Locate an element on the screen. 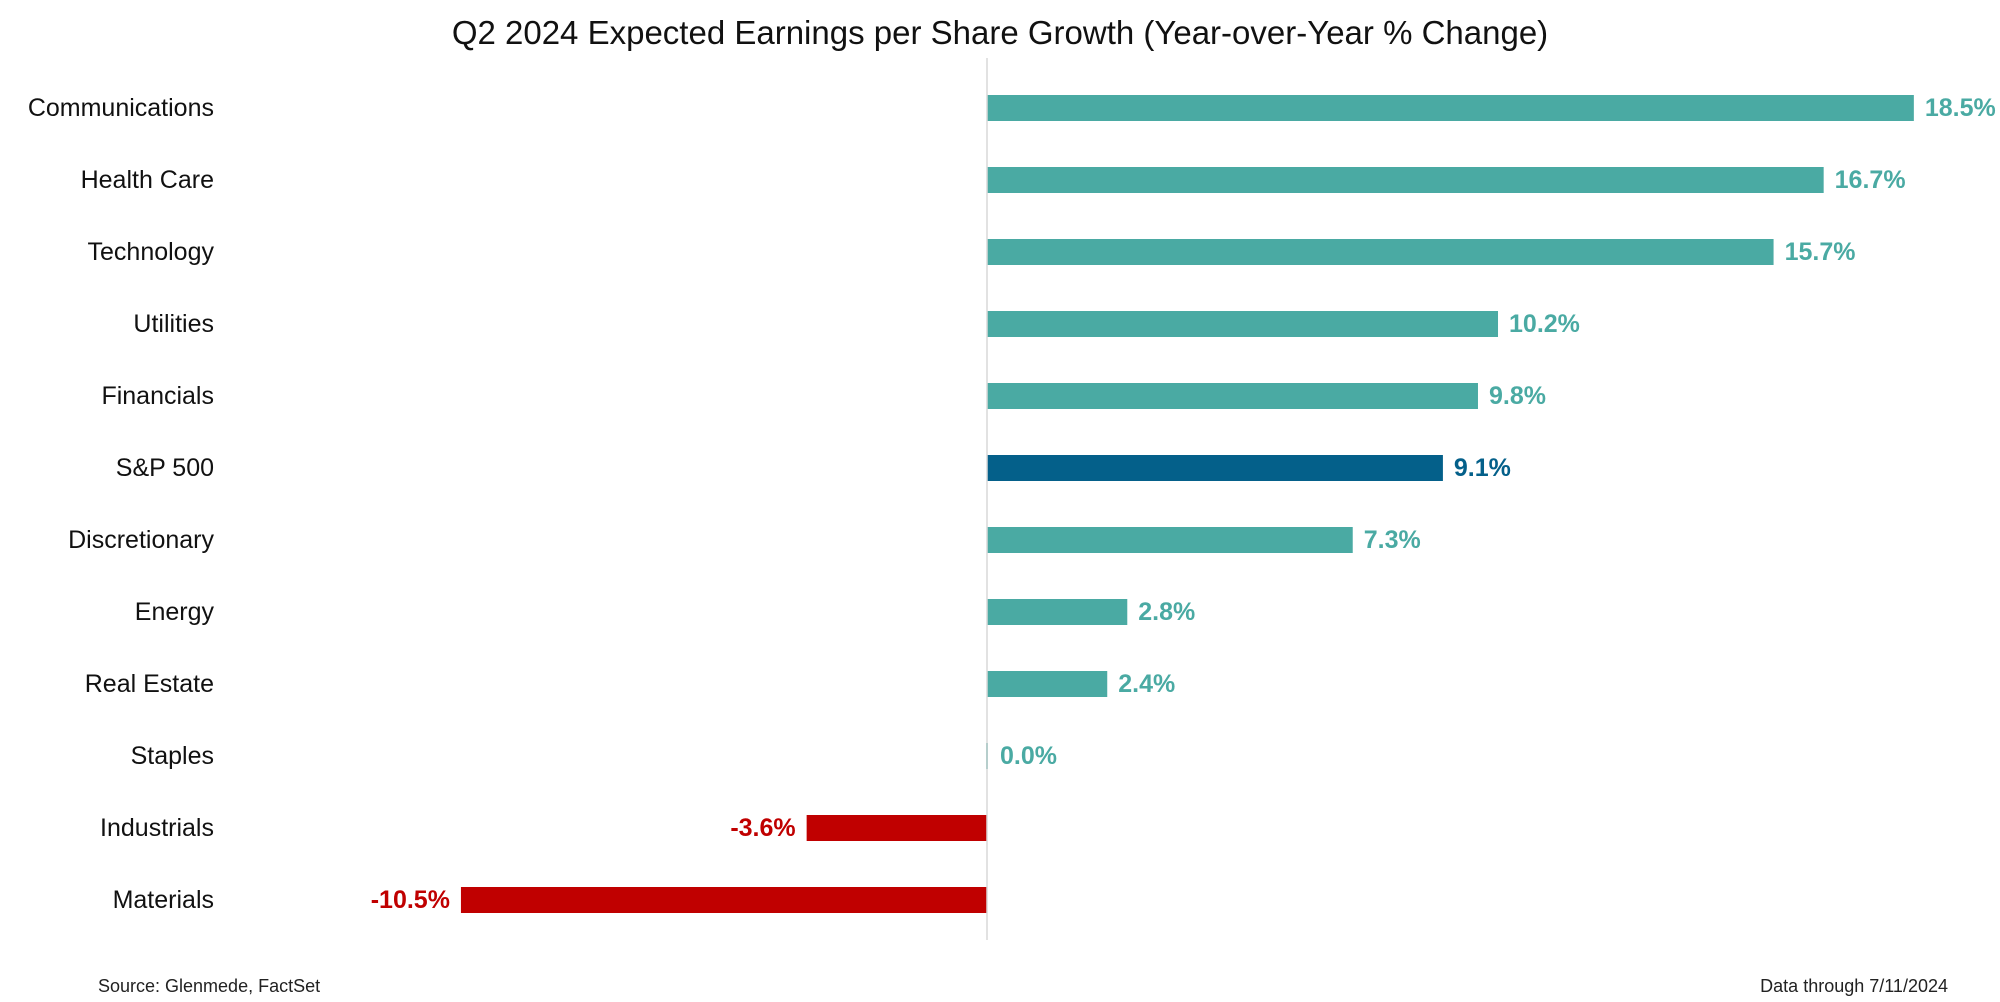 The image size is (2000, 1002). category-label-discretionary: Discretionary is located at coordinates (141, 540).